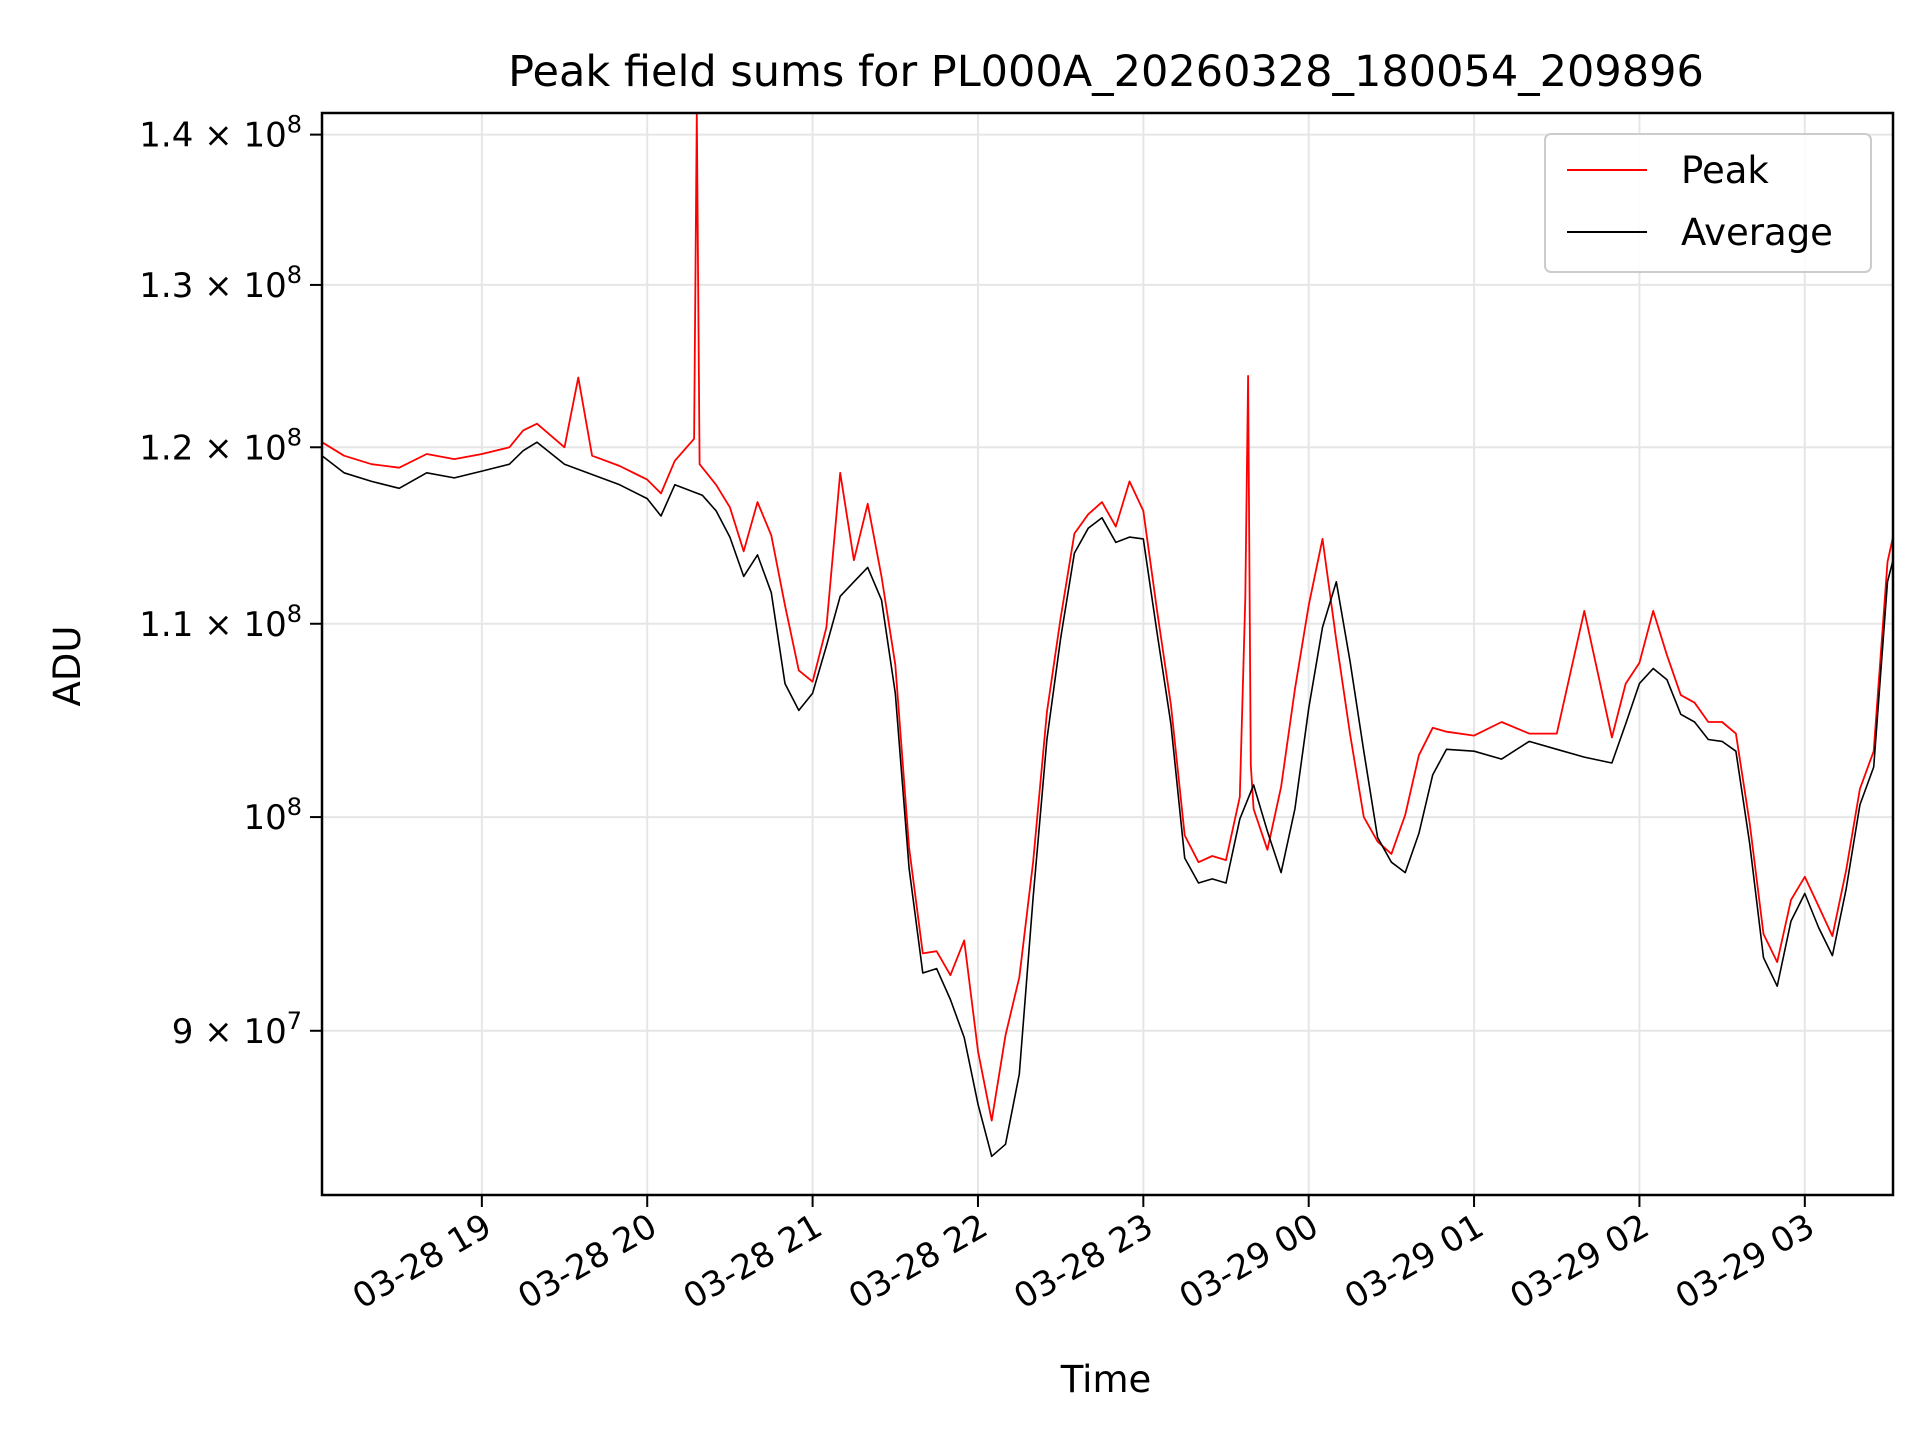  What do you see at coordinates (212, 286) in the screenshot?
I see `y-tick-base: 1.3 × 10` at bounding box center [212, 286].